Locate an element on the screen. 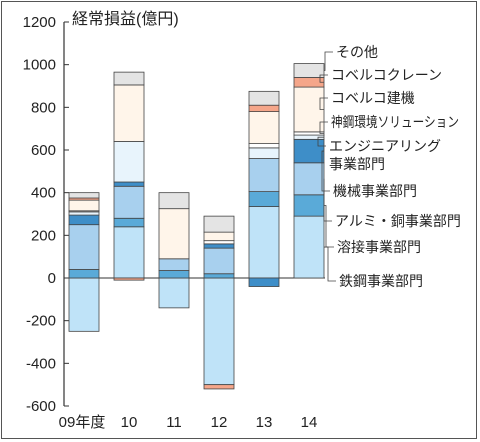 Image resolution: width=480 pixels, height=442 pixels. legend-label: コベルコ建機 is located at coordinates (373, 98).